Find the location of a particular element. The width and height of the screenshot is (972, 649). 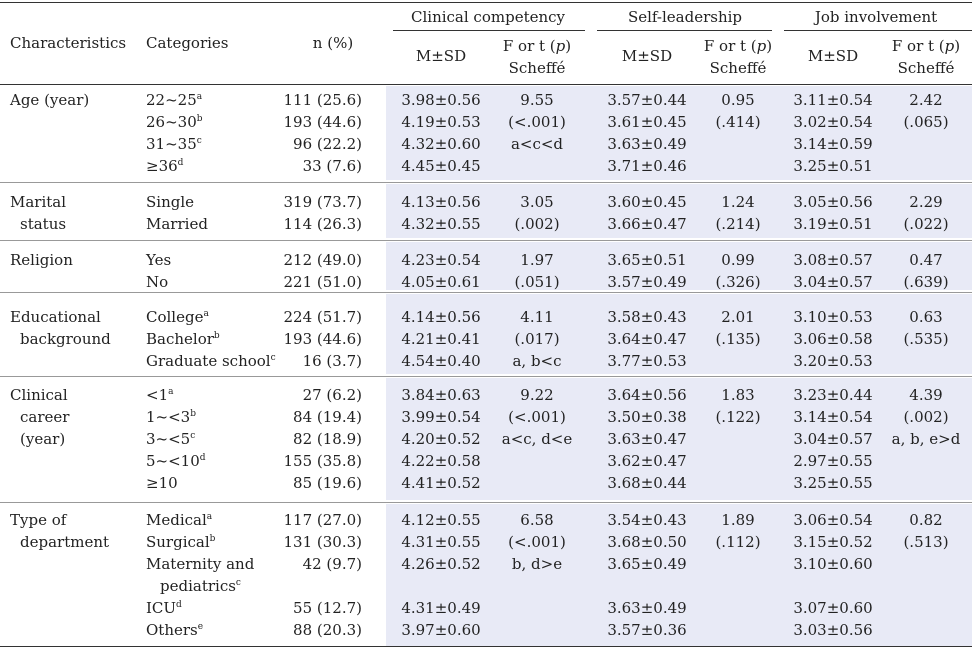

self-leadership-f-stat: (.326) is located at coordinates (738, 282).